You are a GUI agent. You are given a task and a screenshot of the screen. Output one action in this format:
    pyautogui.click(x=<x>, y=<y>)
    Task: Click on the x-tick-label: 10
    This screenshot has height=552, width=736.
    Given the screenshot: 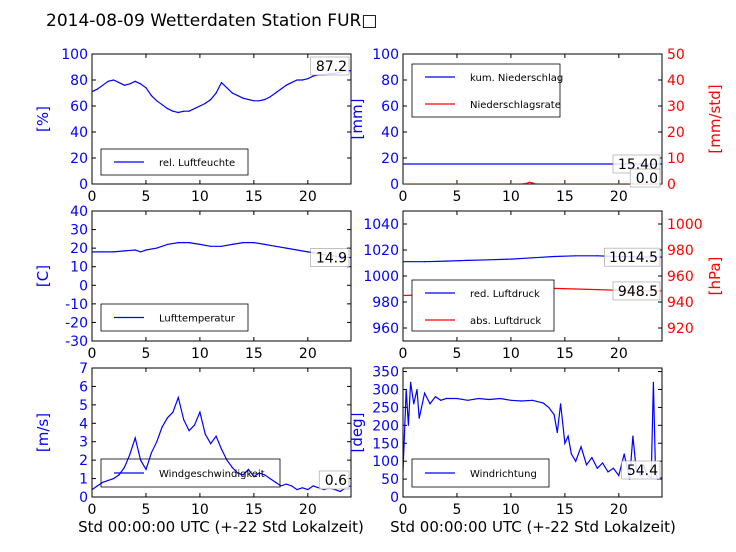 What is the action you would take?
    pyautogui.click(x=200, y=510)
    